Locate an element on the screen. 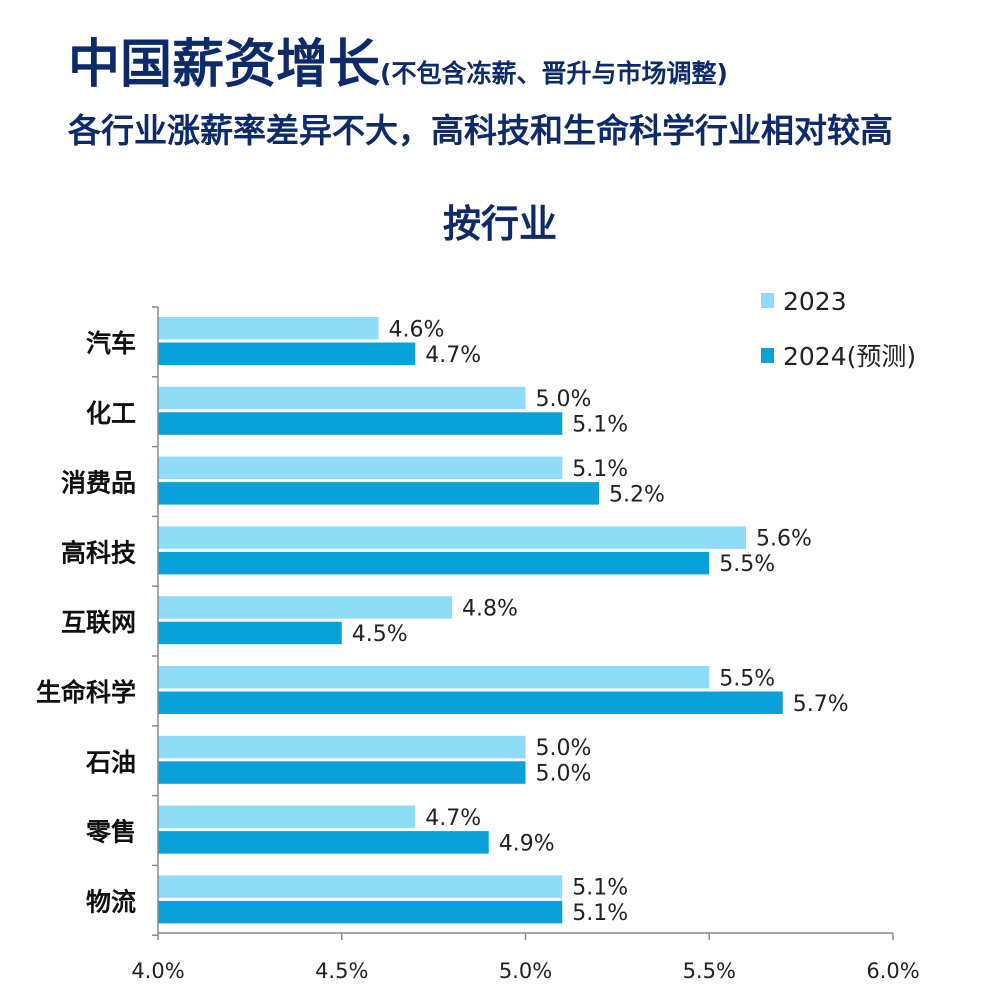 The width and height of the screenshot is (1000, 1003). category-label-零售: 零售 is located at coordinates (110, 832).